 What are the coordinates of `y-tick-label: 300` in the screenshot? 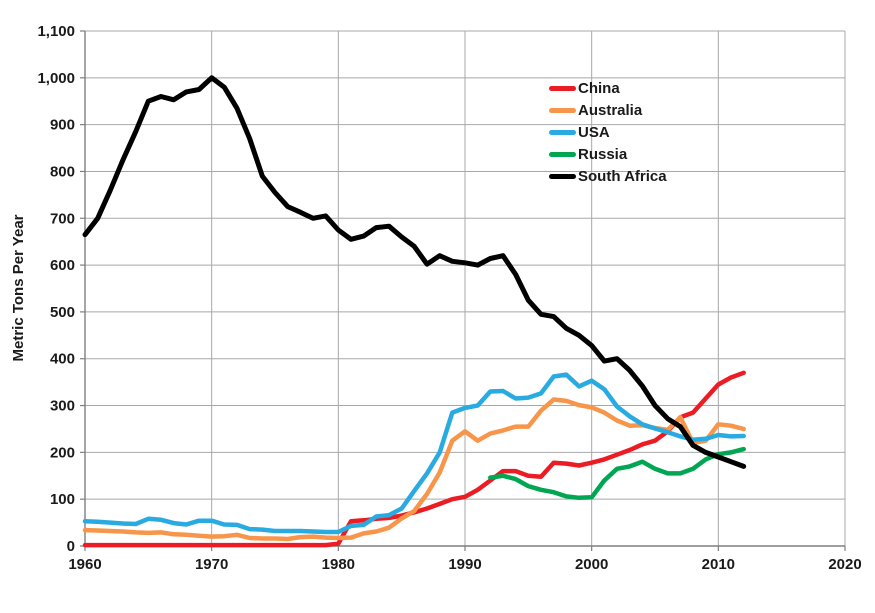 It's located at (62, 406).